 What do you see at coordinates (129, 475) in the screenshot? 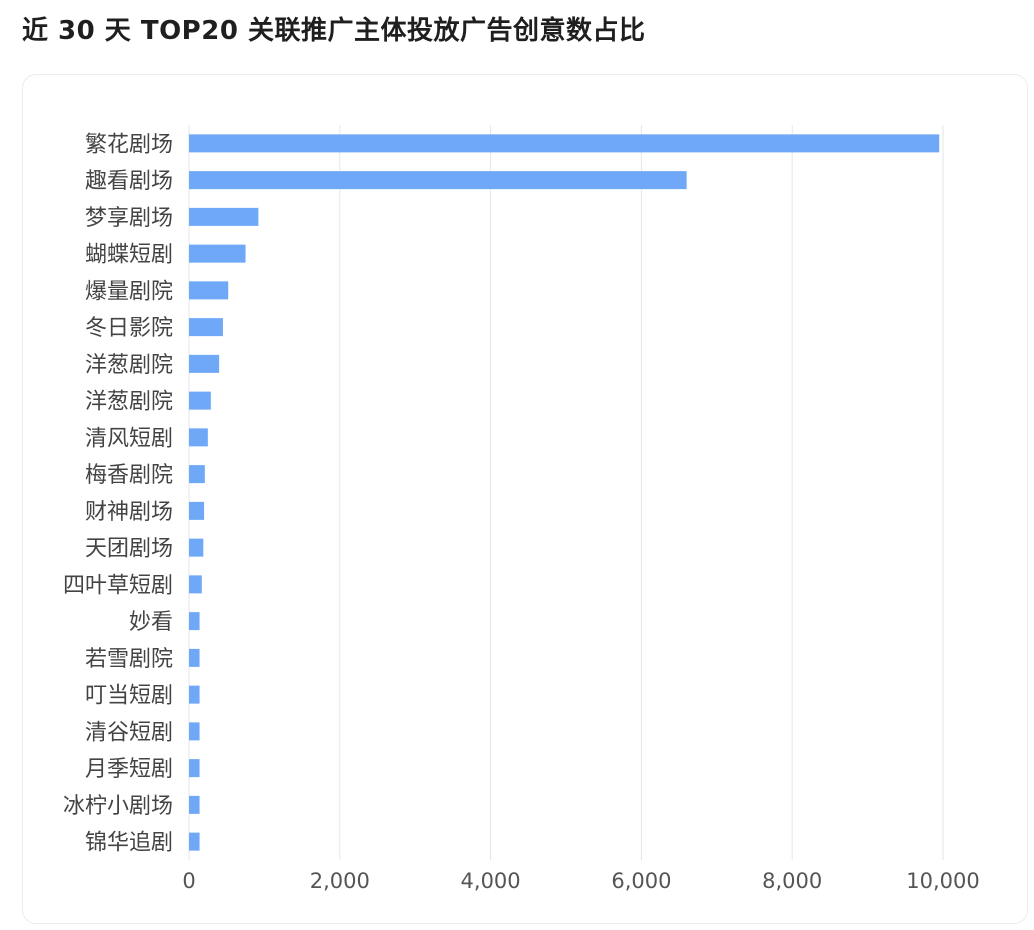
I see `category-label: 梅香剧院` at bounding box center [129, 475].